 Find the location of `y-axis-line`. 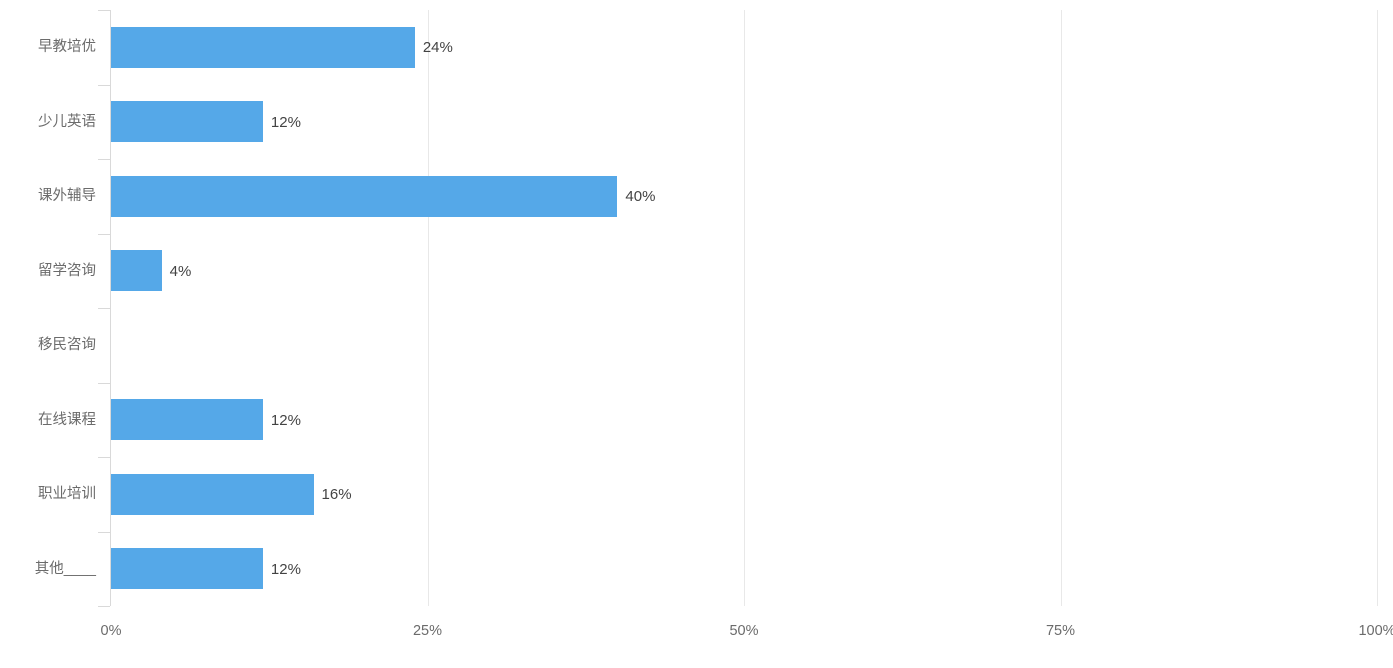

y-axis-line is located at coordinates (110, 308).